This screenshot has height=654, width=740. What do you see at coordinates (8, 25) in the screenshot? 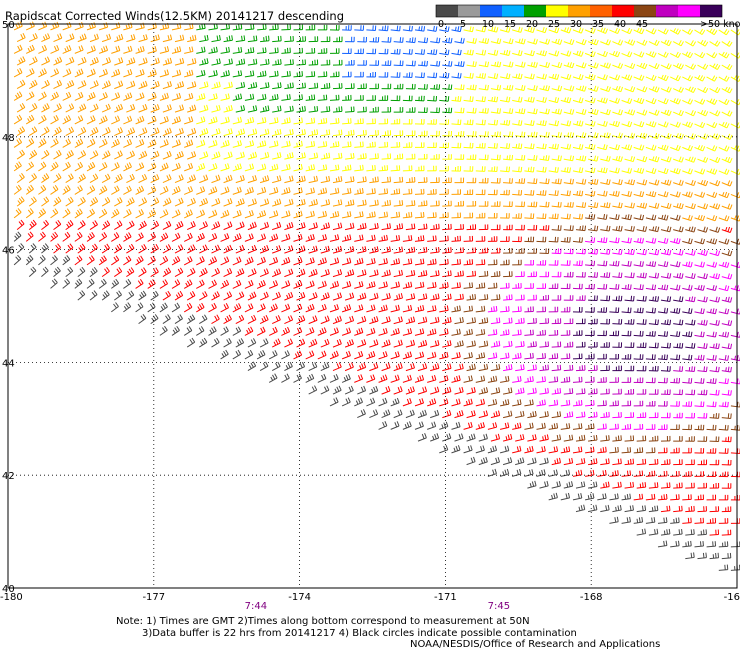
I see `latitude-label: 50` at bounding box center [8, 25].